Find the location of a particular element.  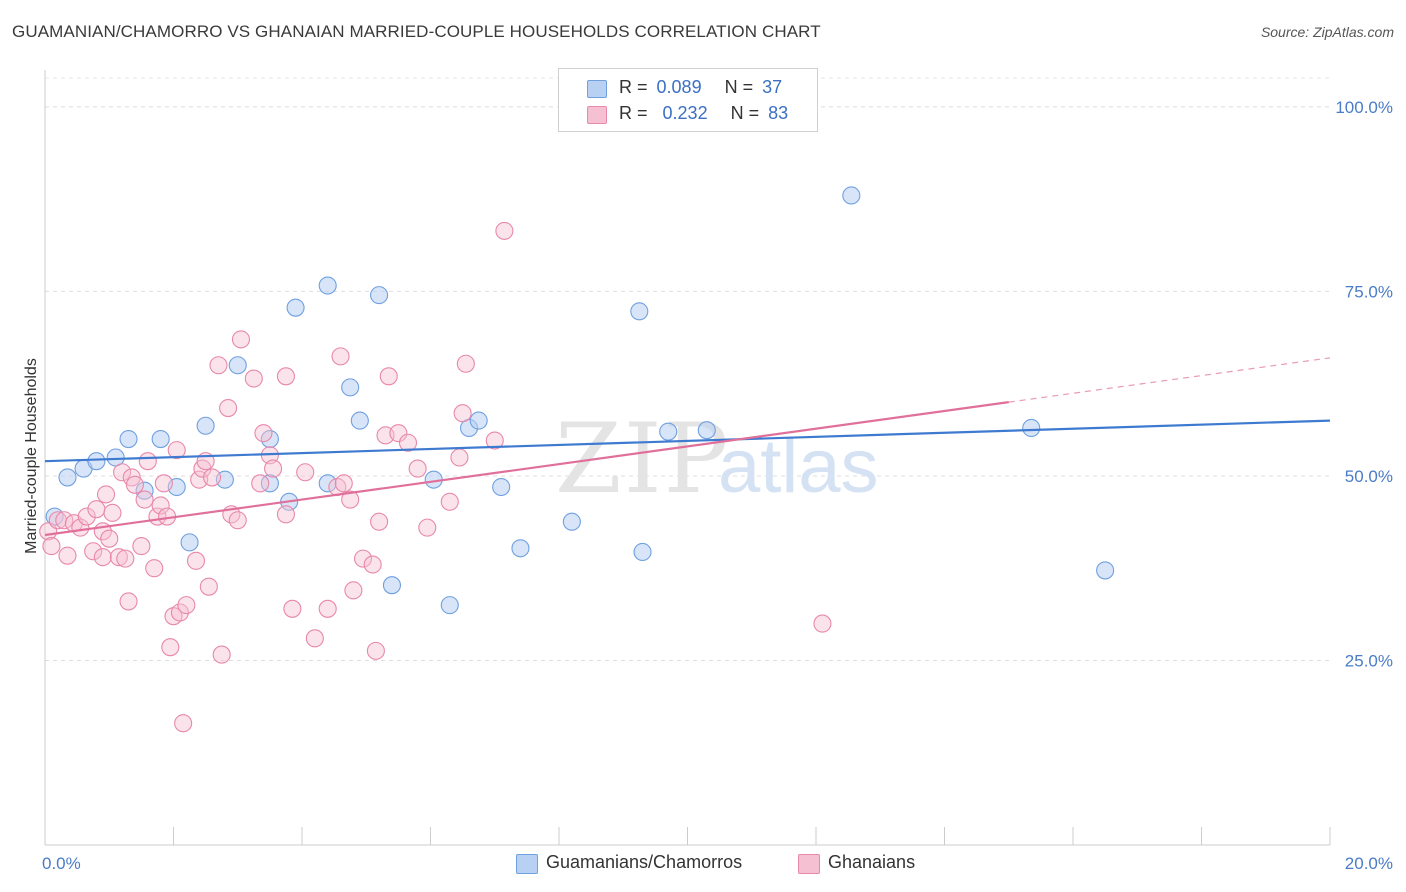

y-tick-label: 100.0% is located at coordinates (1364, 107).